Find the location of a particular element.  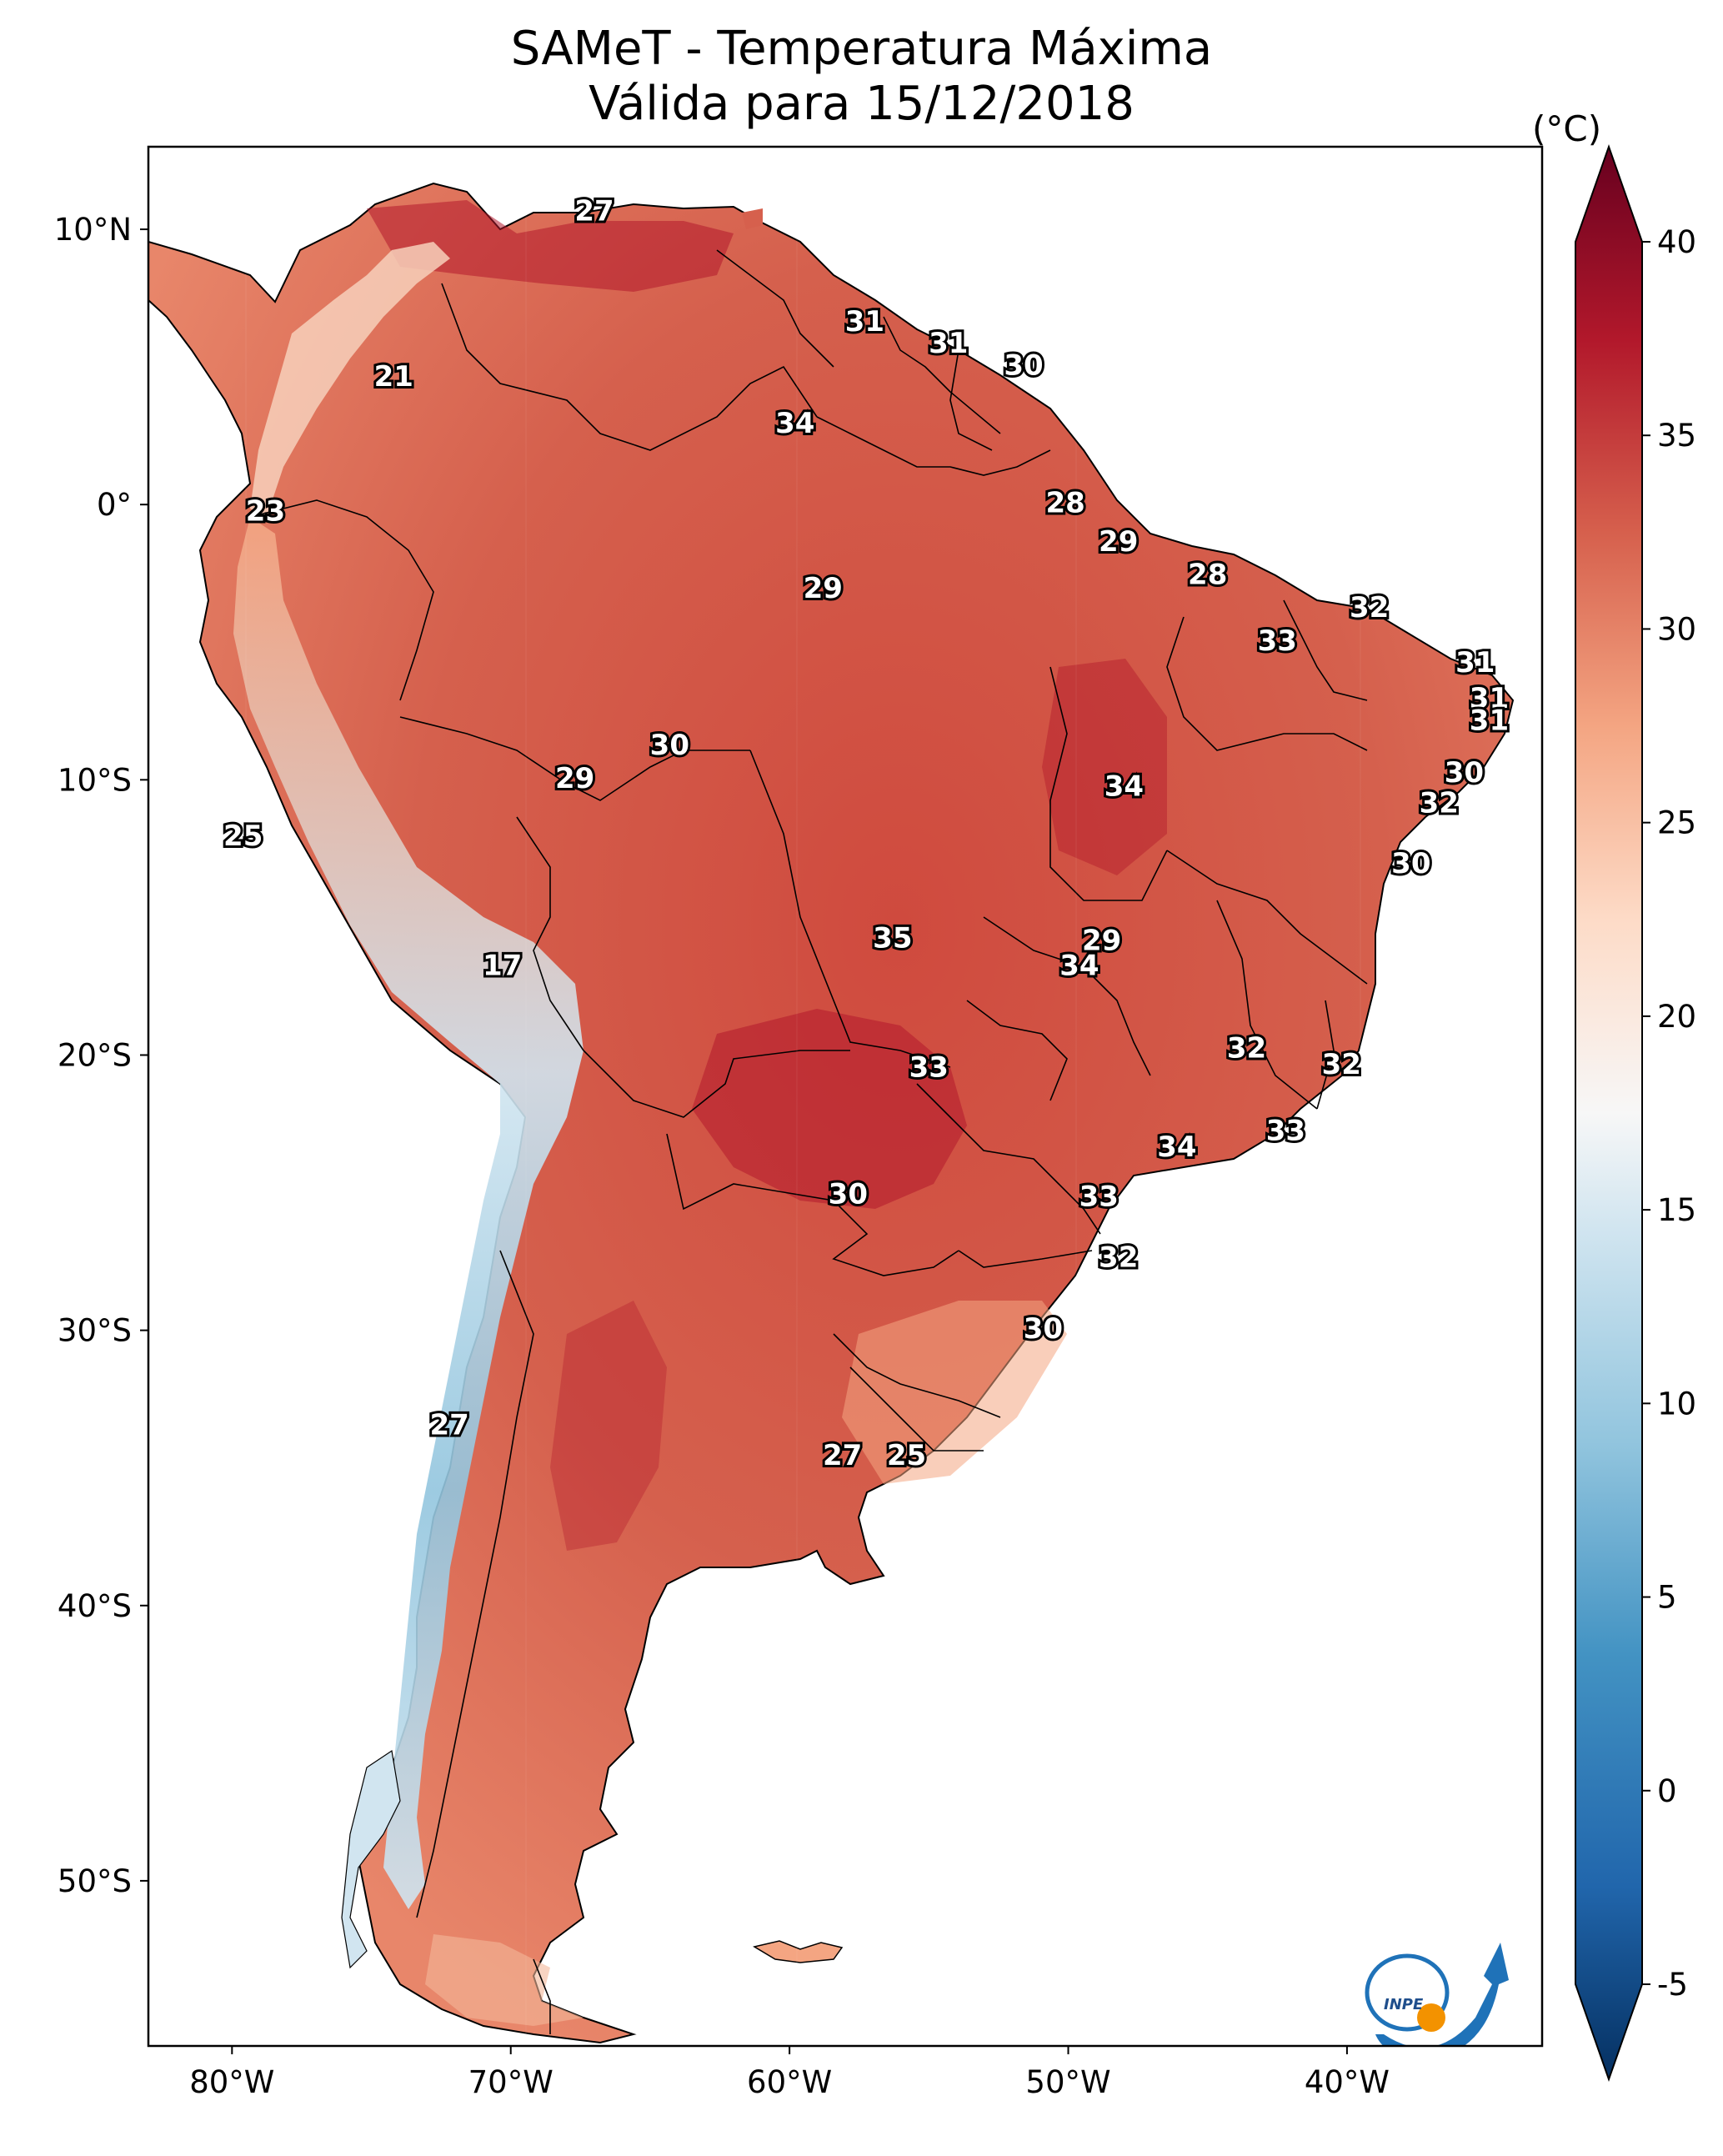

colorbar-tick-label: 30 is located at coordinates (1676, 629).